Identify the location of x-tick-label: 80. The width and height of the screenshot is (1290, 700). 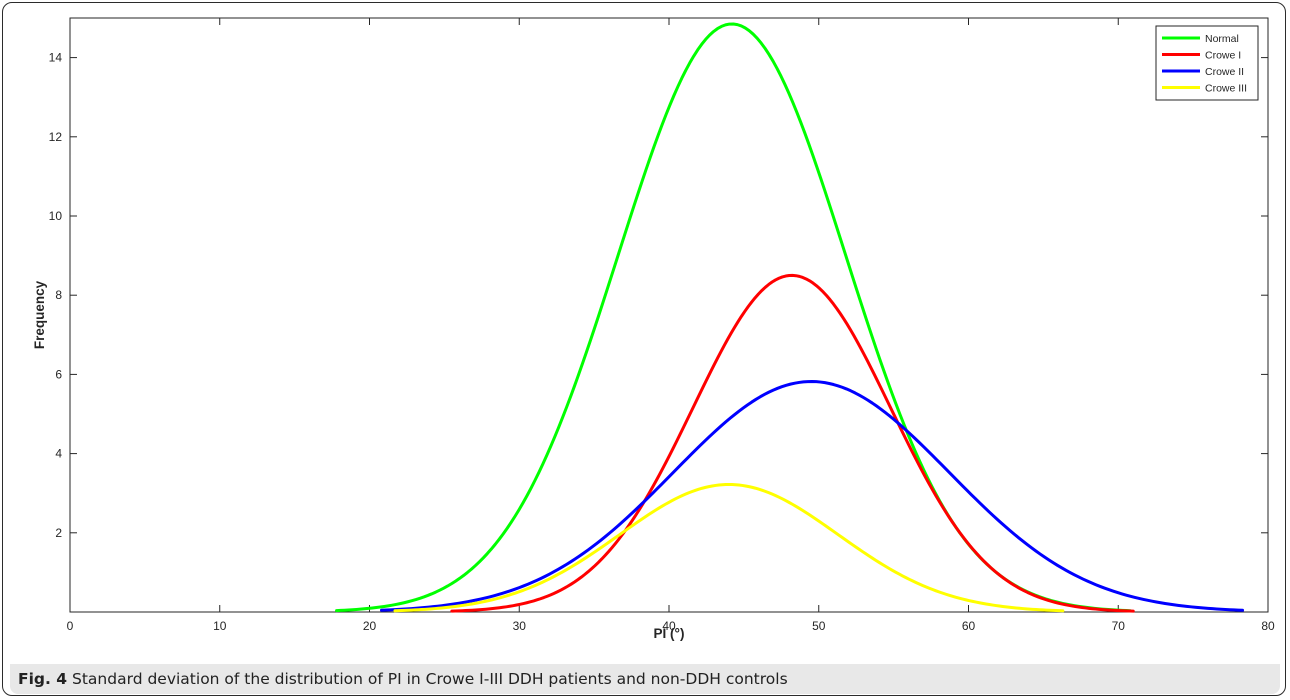
(1268, 626).